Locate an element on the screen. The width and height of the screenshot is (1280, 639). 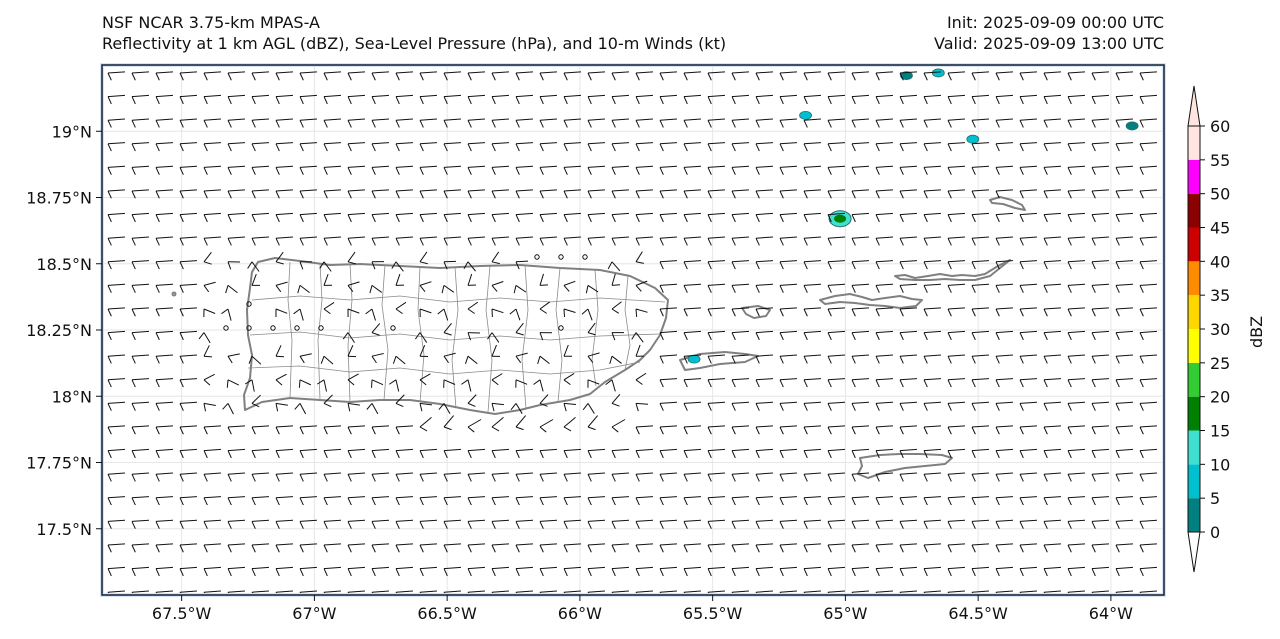
lon-tick-label: 64°W is located at coordinates (1111, 613).